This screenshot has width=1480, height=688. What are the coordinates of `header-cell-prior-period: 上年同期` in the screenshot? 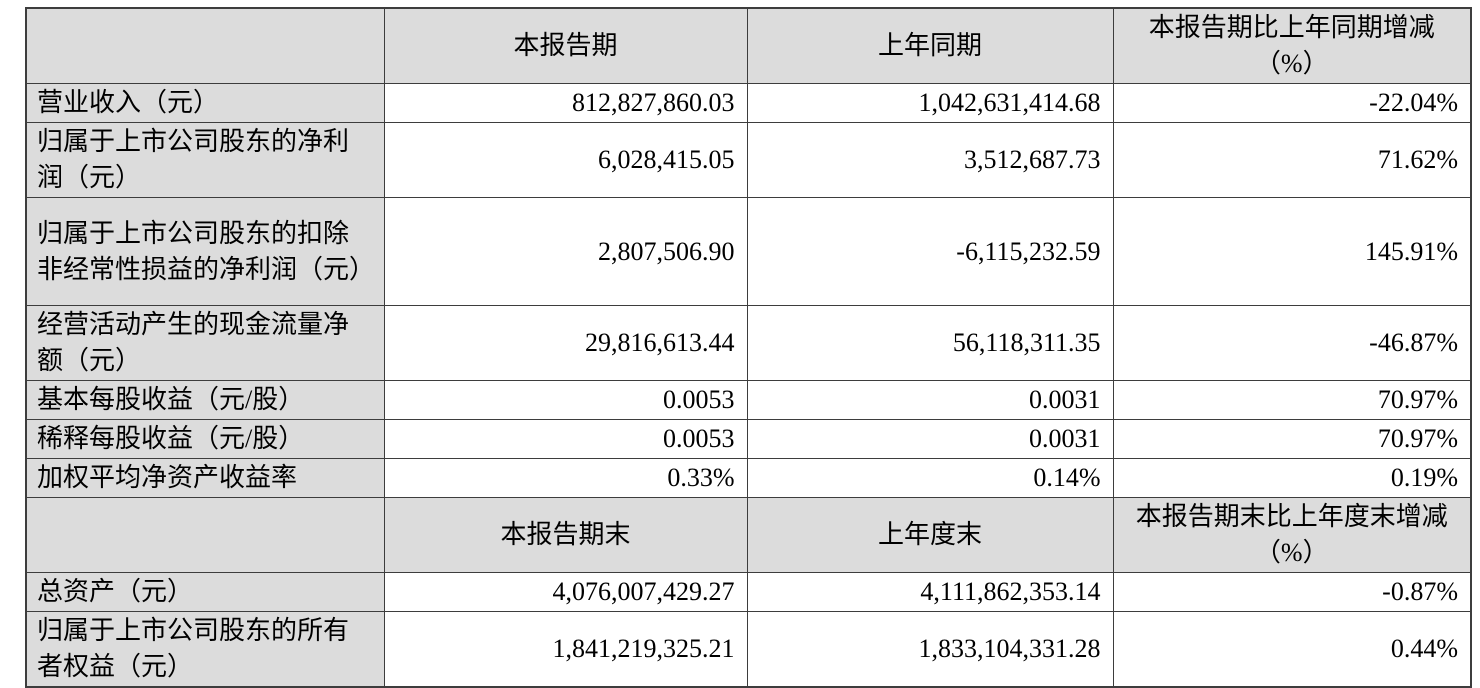 It's located at (930, 45).